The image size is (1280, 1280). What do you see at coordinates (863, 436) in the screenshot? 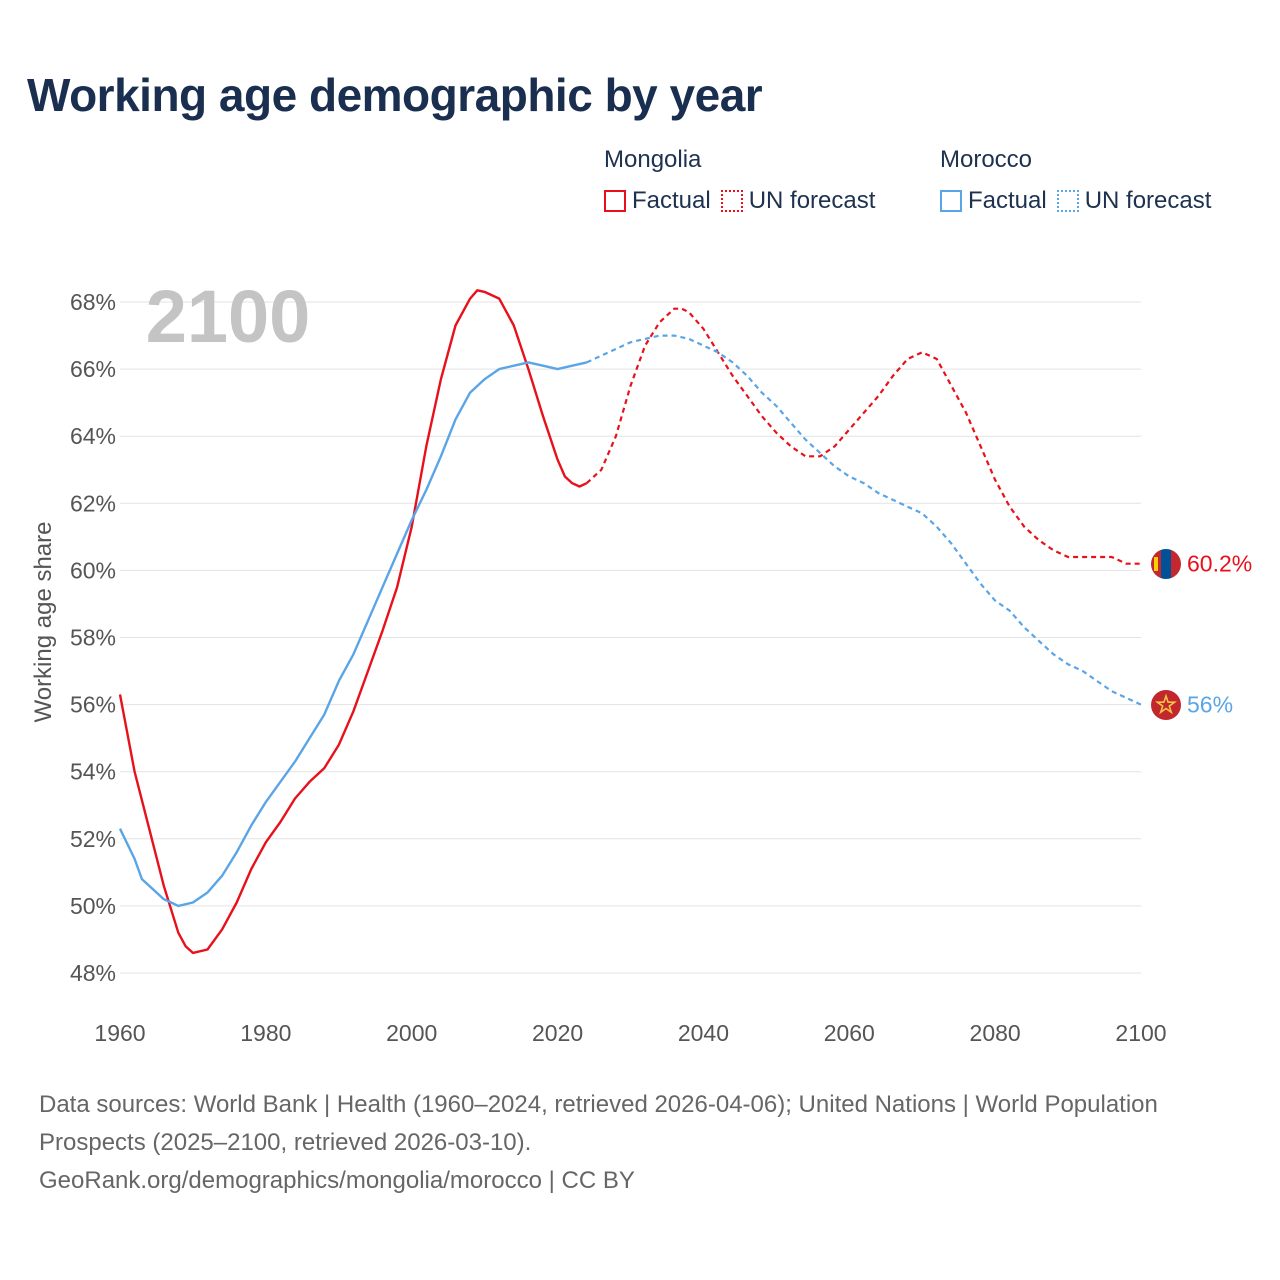
I see `mongolia-forecast-line` at bounding box center [863, 436].